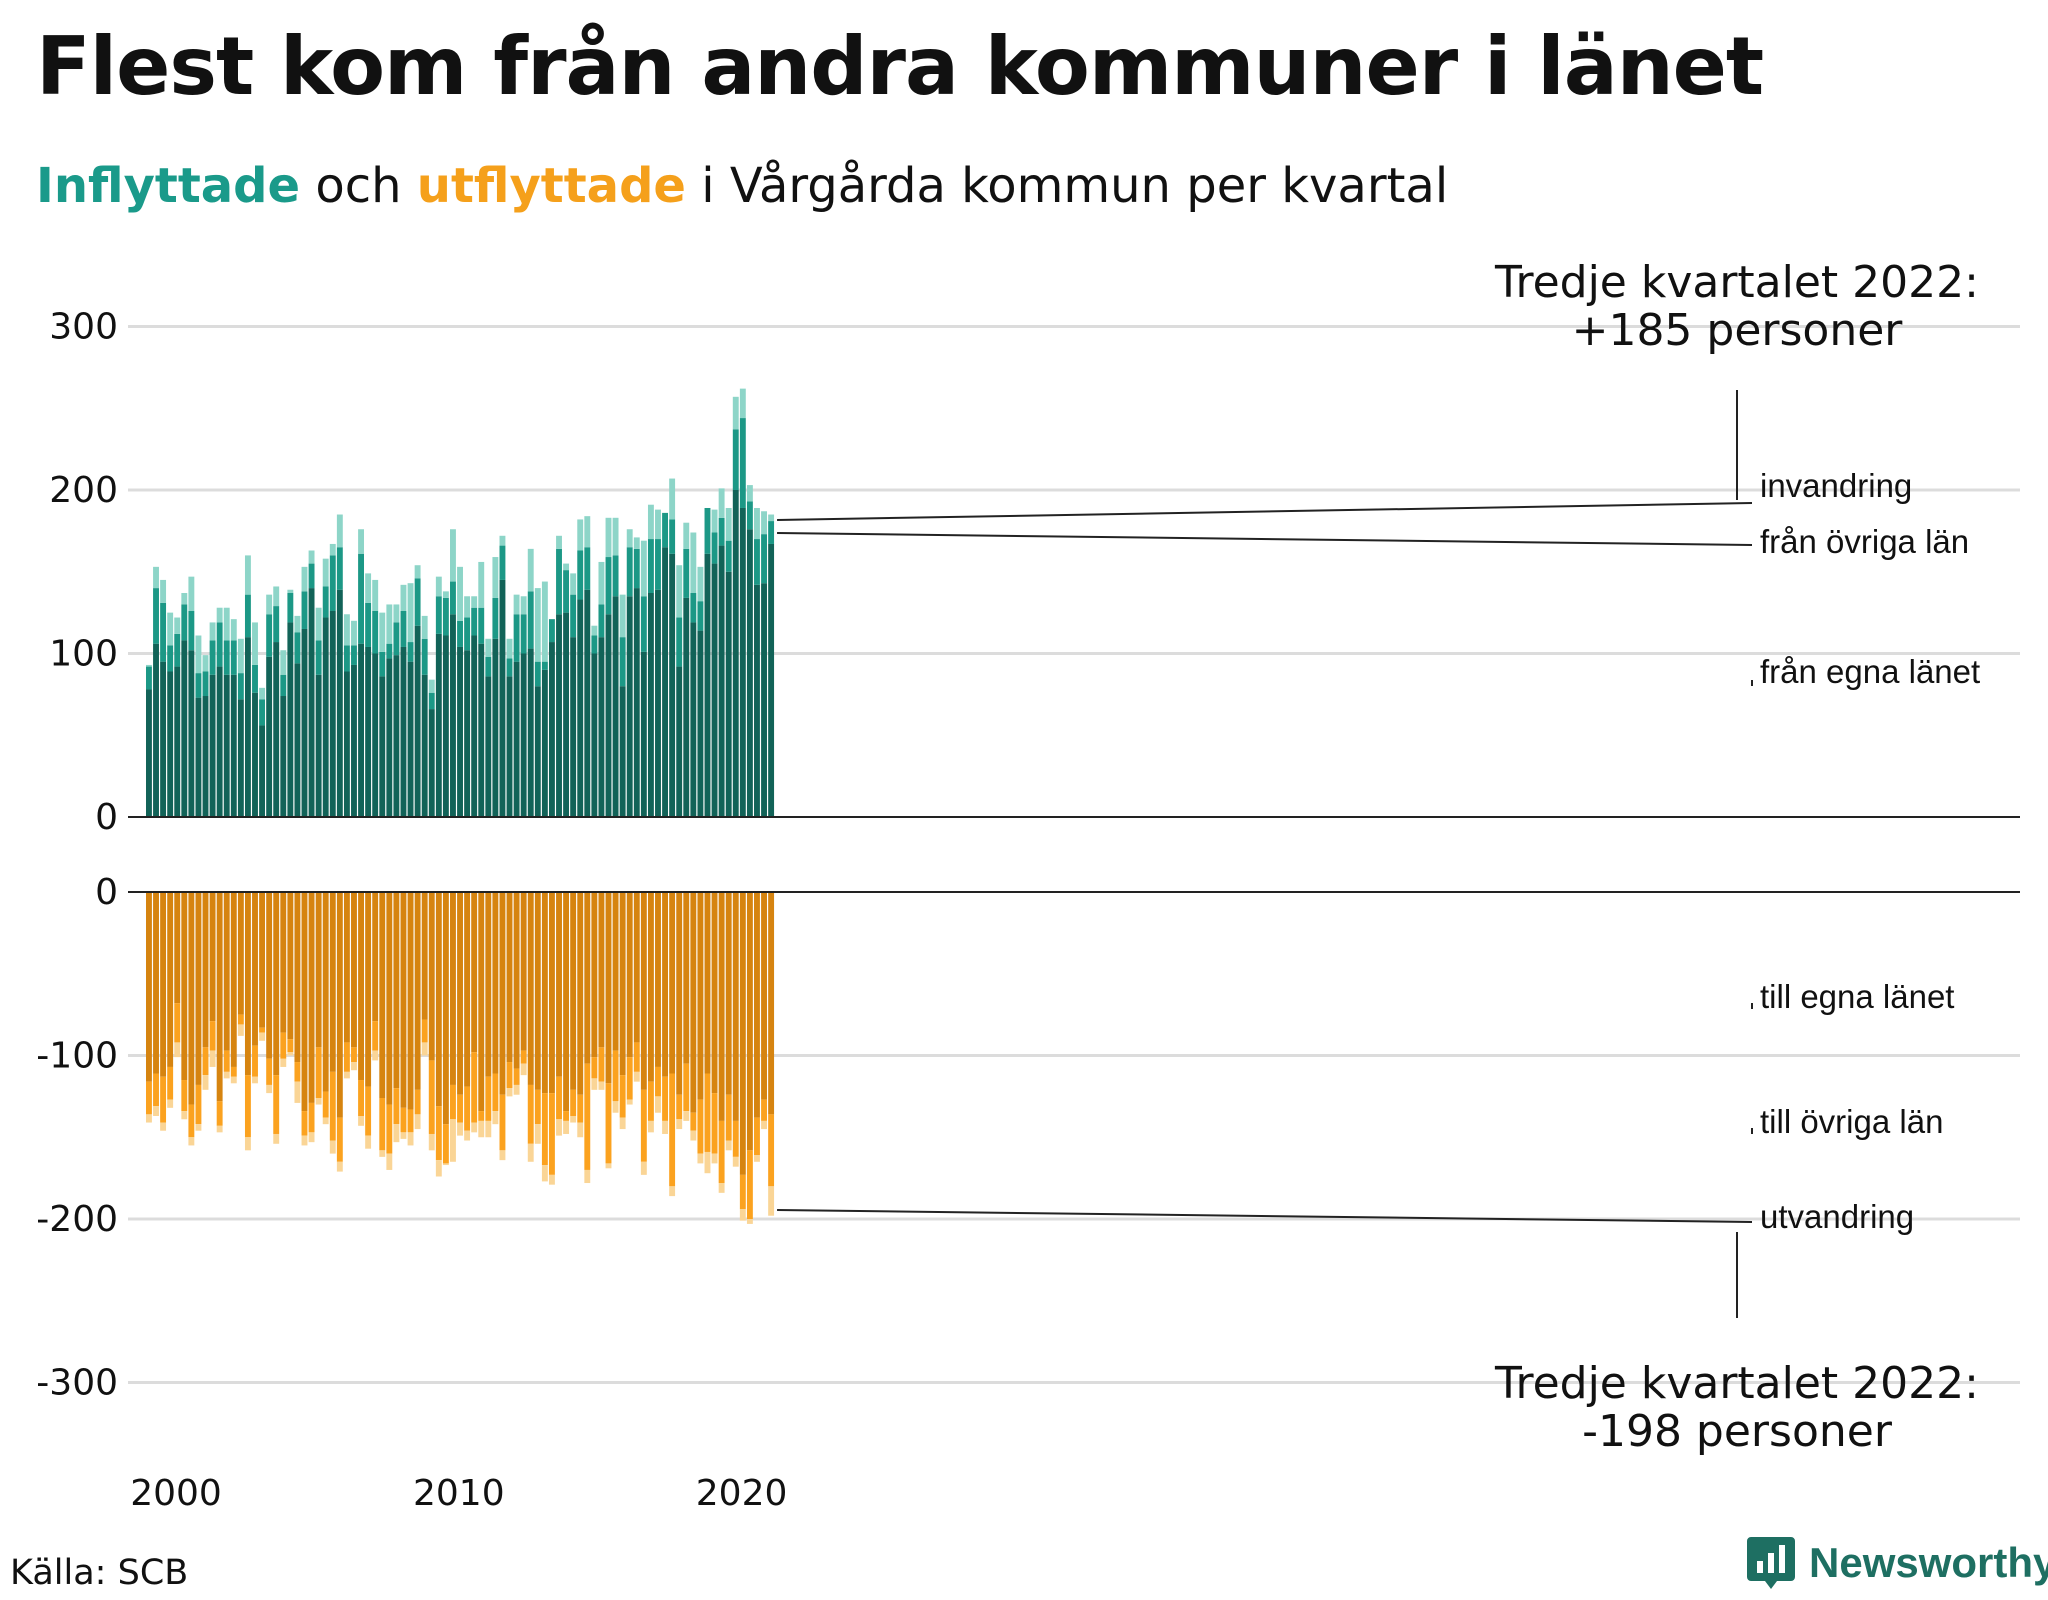  Describe the element at coordinates (1736, 1383) in the screenshot. I see `bottom-callout-heading: Tredje kvartalet 2022:` at that location.